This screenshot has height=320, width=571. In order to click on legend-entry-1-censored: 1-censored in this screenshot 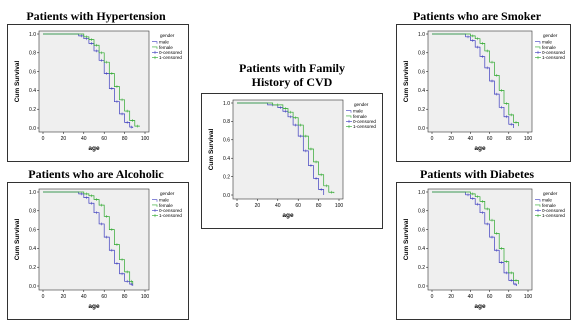, I will do `click(553, 57)`.